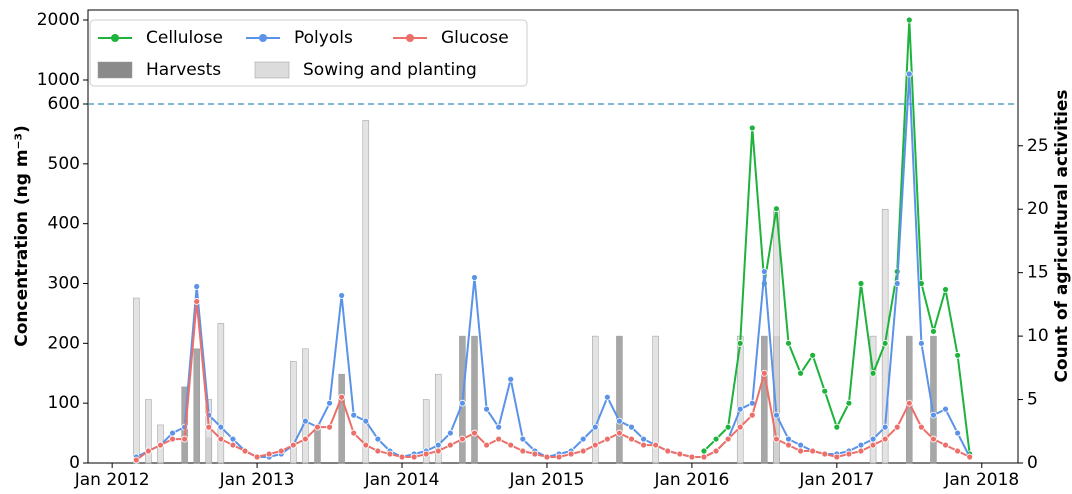 Image resolution: width=1072 pixels, height=494 pixels. I want to click on x-tick-label: Jan 2017, so click(836, 480).